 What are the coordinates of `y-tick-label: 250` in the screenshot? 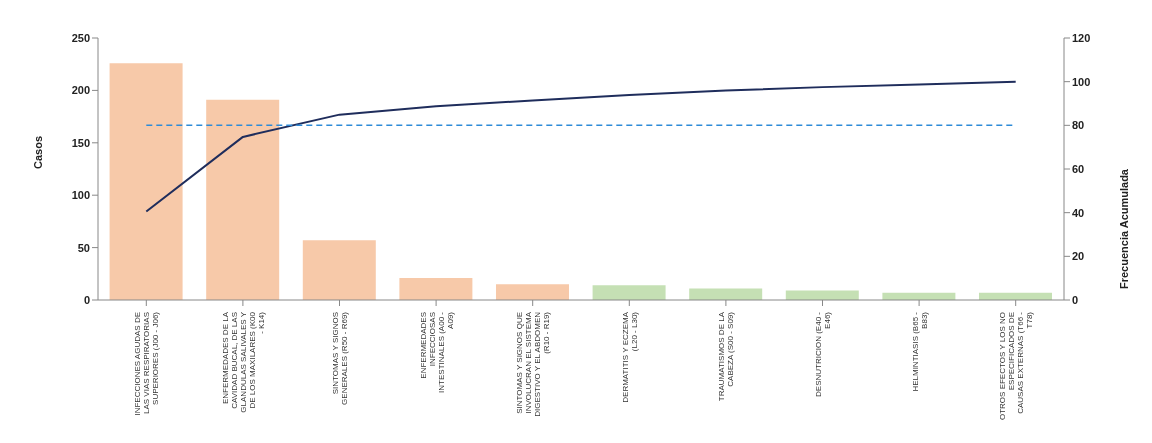 It's located at (80, 37).